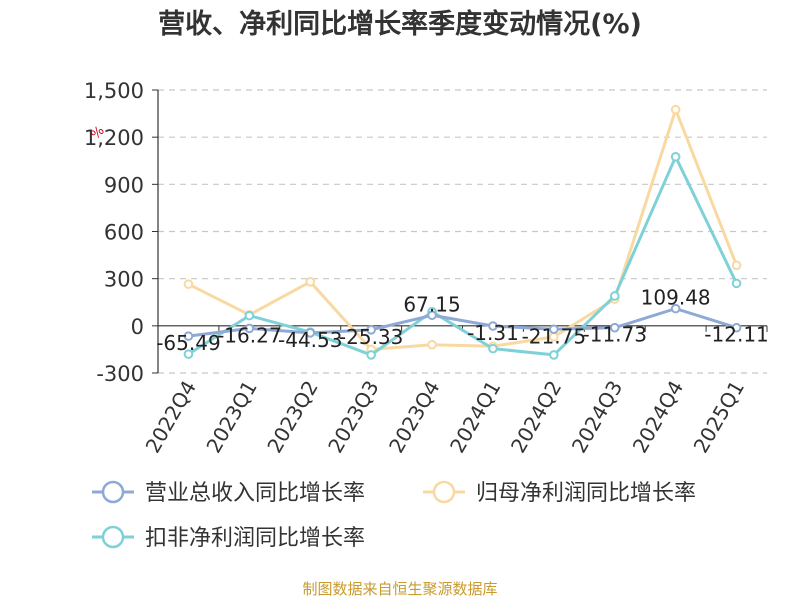  I want to click on x-tick-label: 2024Q4, so click(658, 416).